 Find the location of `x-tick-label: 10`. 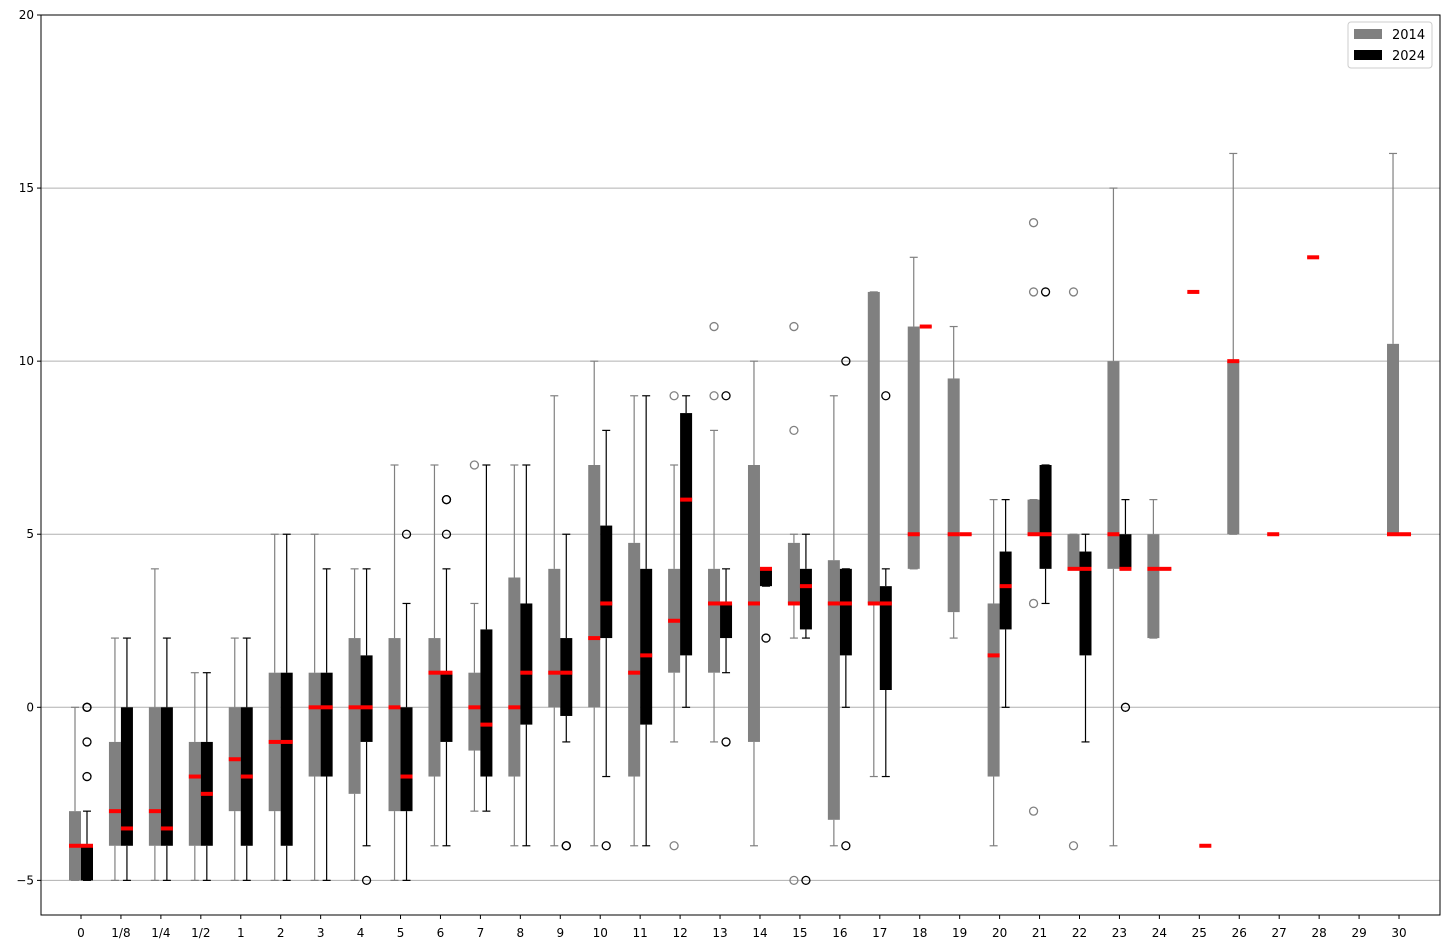

x-tick-label: 10 is located at coordinates (600, 933).